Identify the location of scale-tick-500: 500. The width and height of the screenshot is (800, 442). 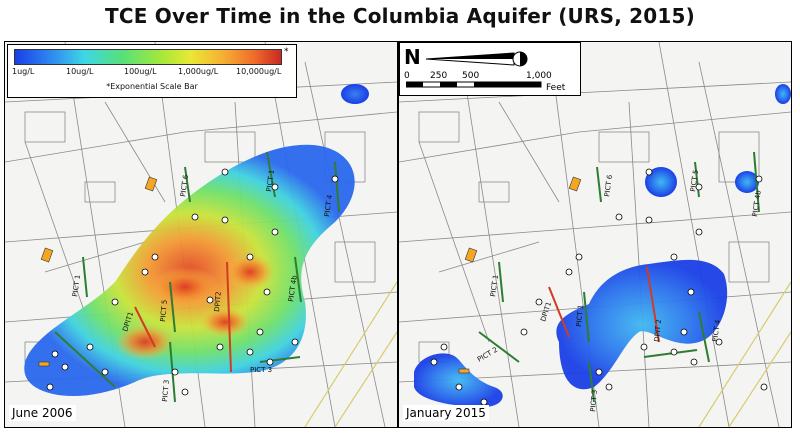
(471, 76).